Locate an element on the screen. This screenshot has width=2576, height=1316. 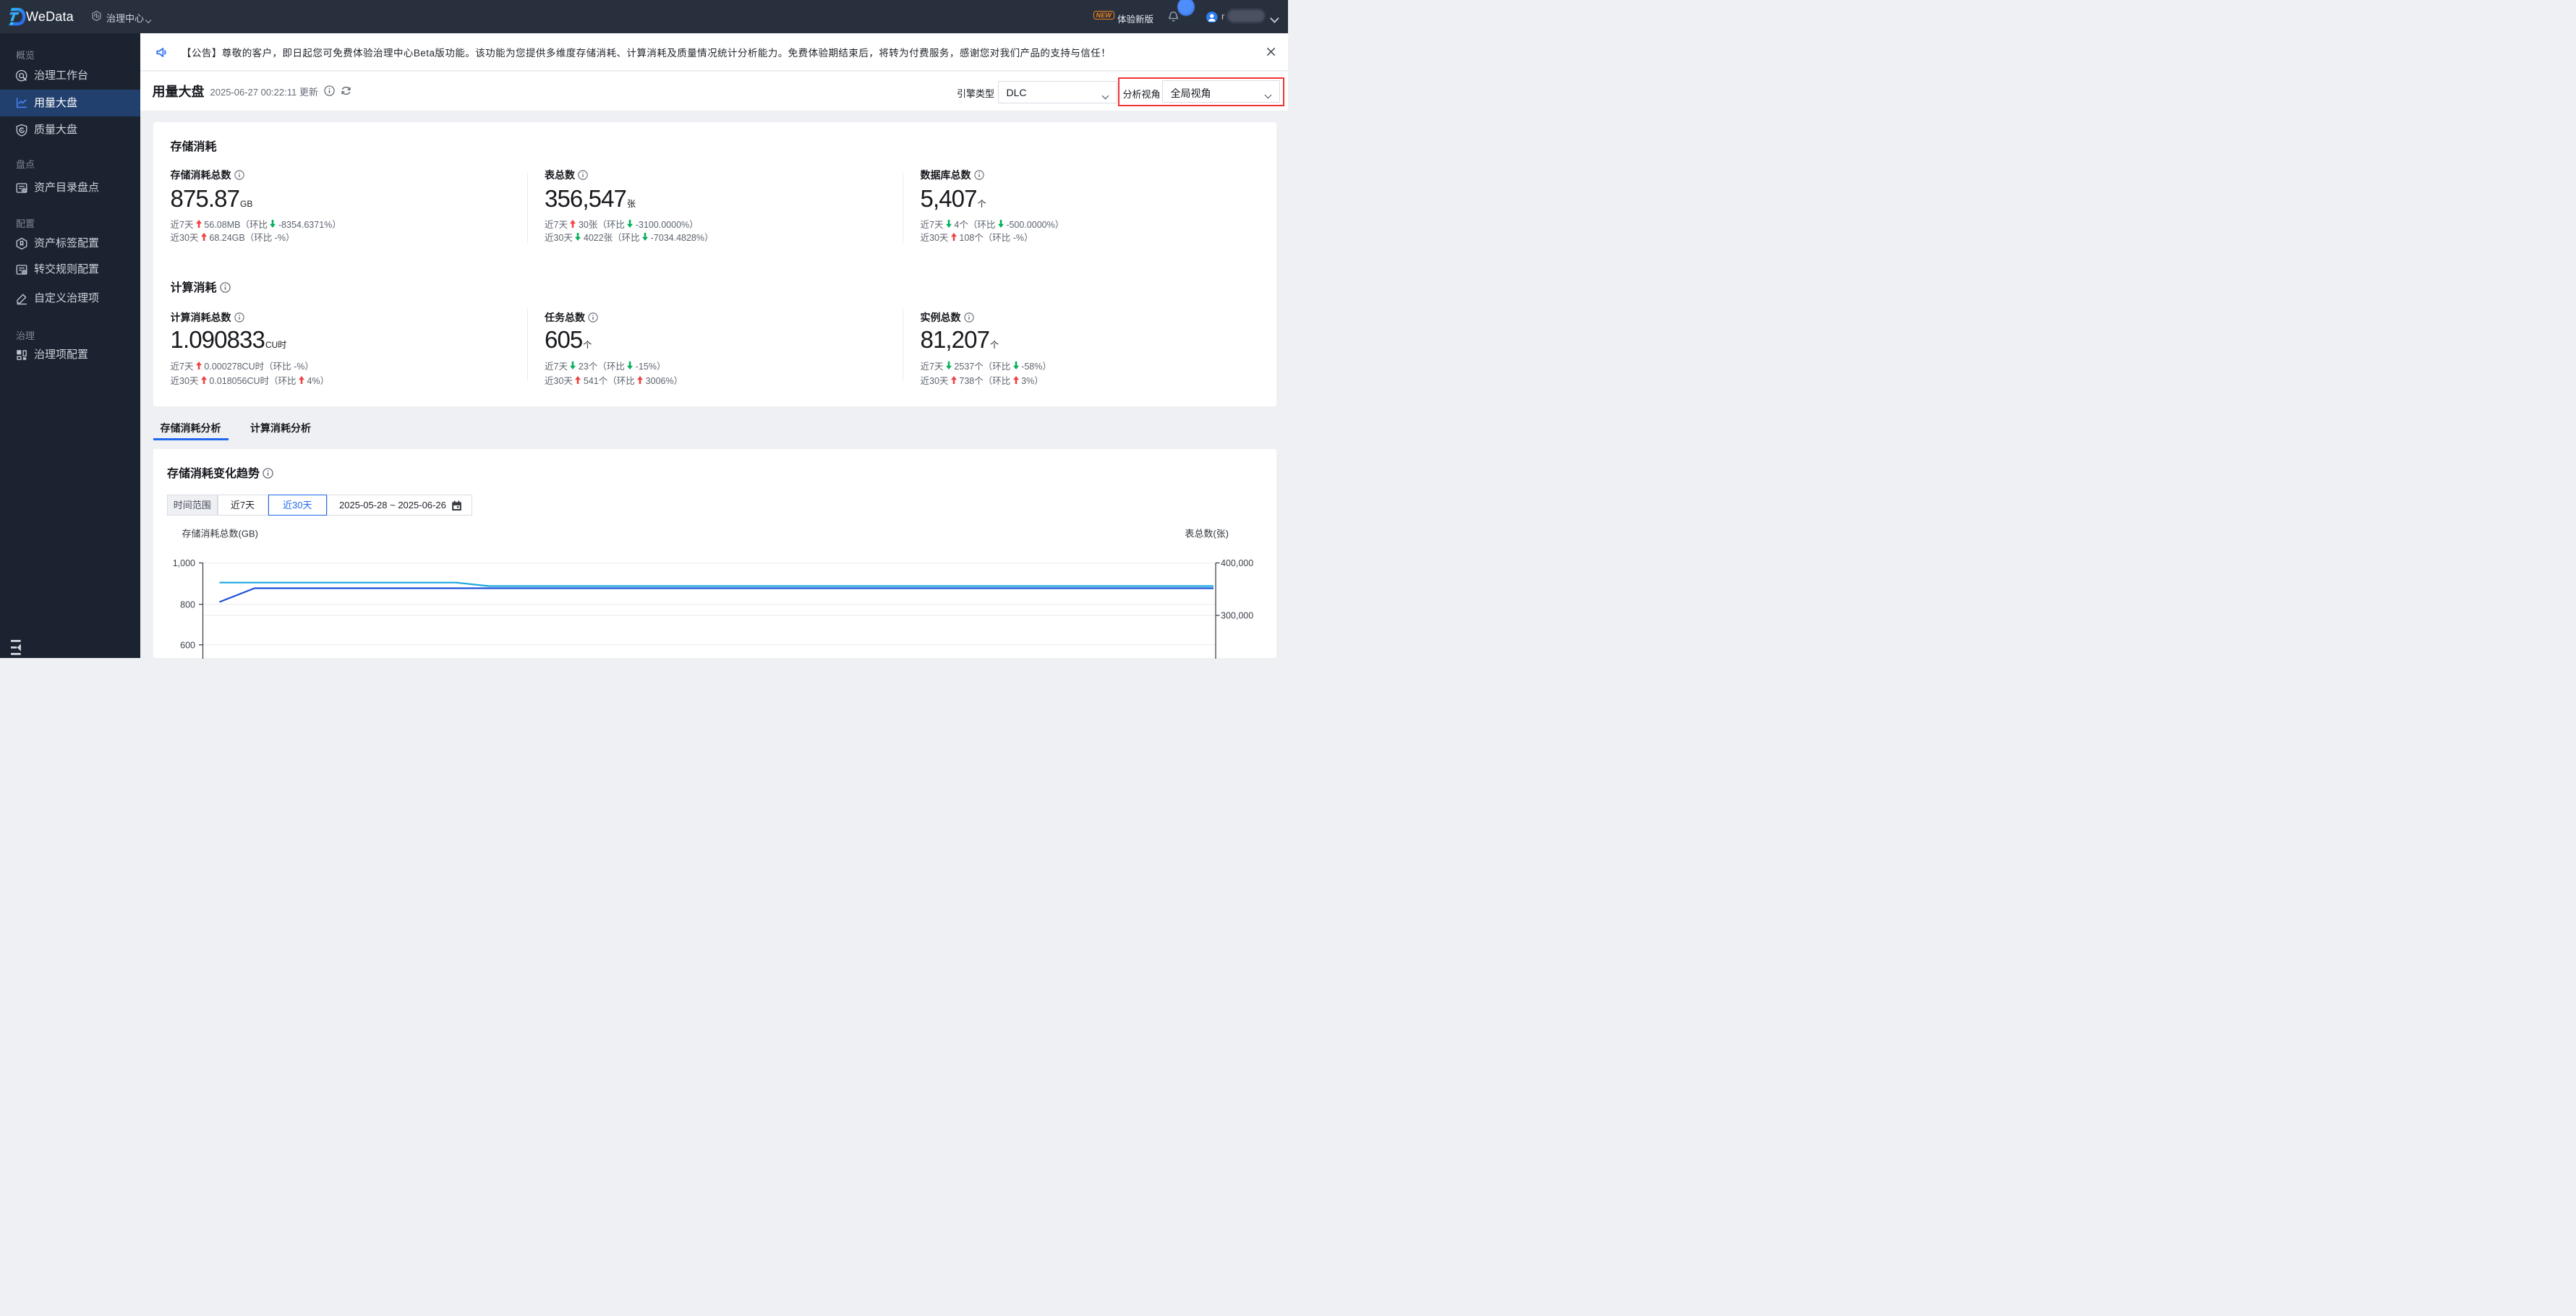
svg-text: 存储消耗总数(GB) is located at coordinates (220, 533).